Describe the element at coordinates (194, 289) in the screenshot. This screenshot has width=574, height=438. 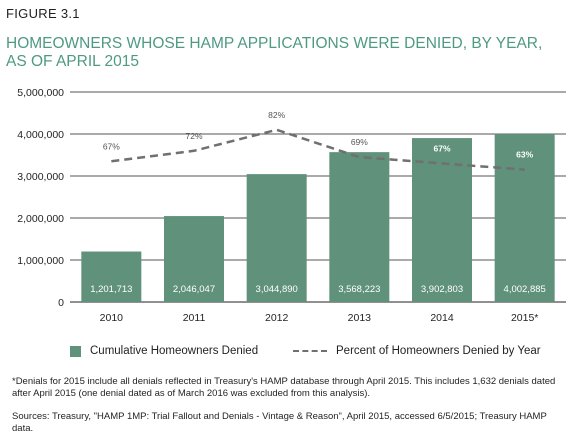
I see `bar-value-label: 2,046,047` at that location.